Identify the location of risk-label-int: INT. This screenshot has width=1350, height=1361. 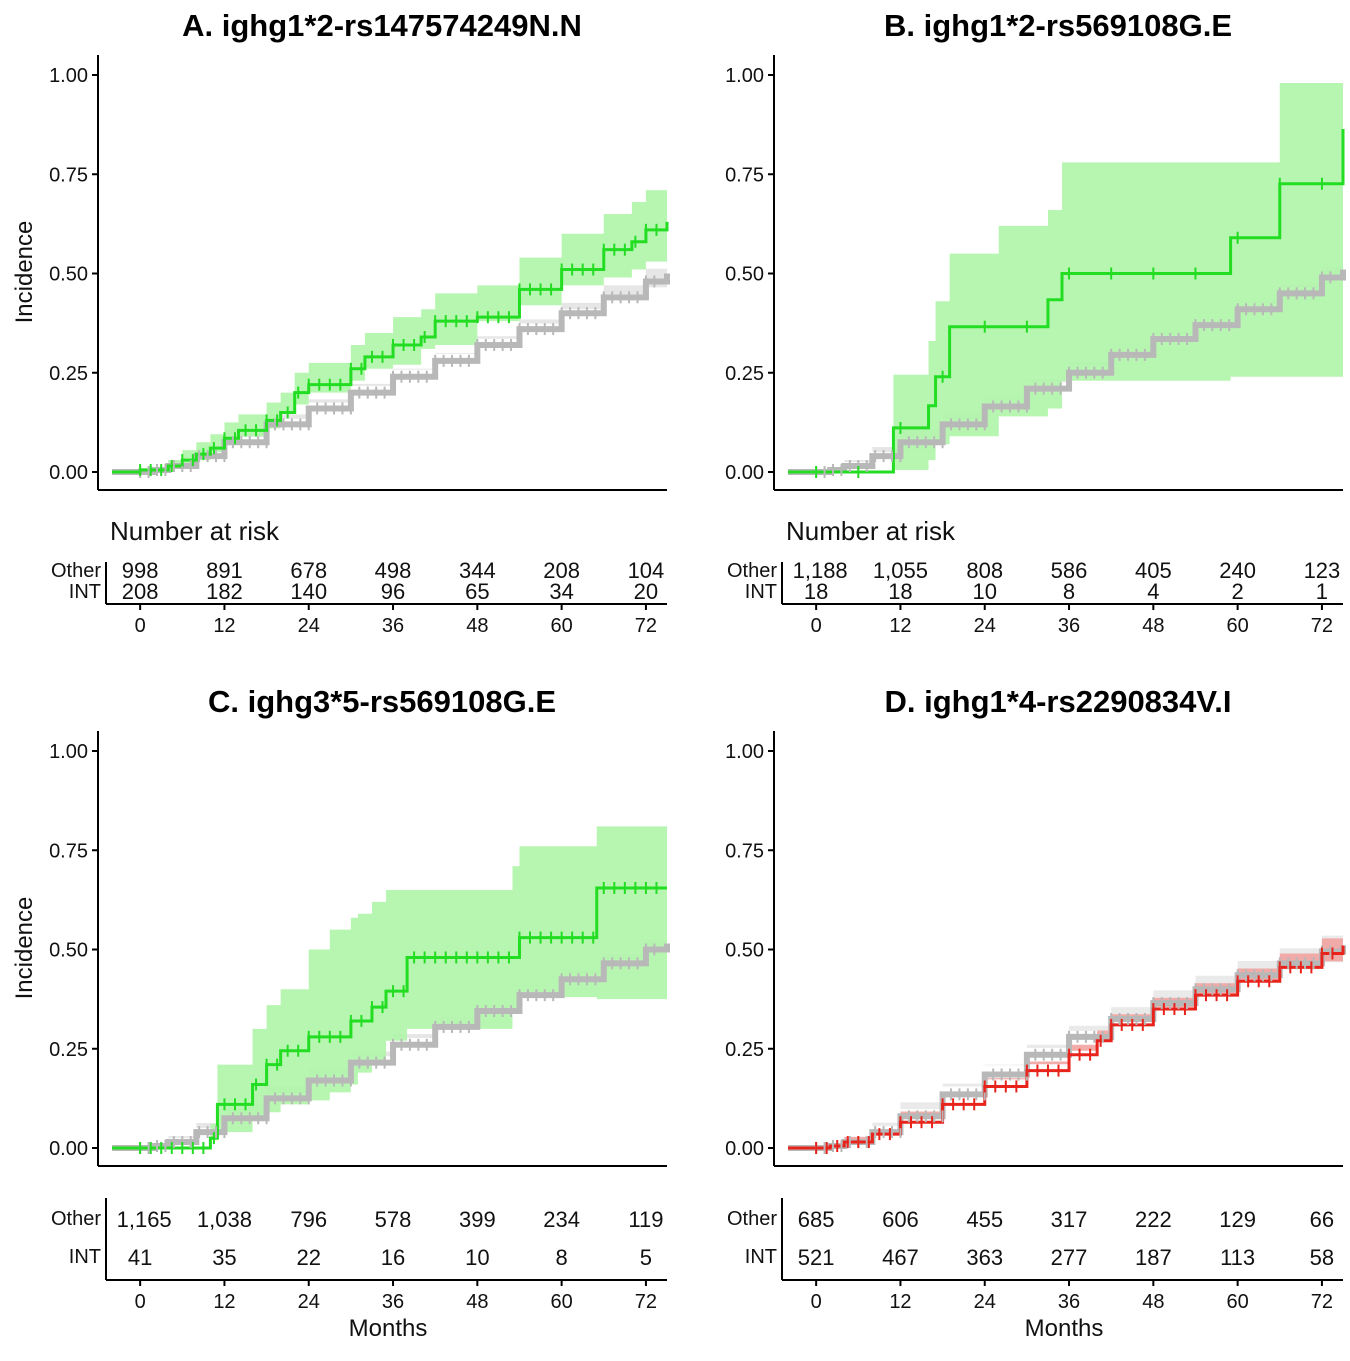
(761, 1257).